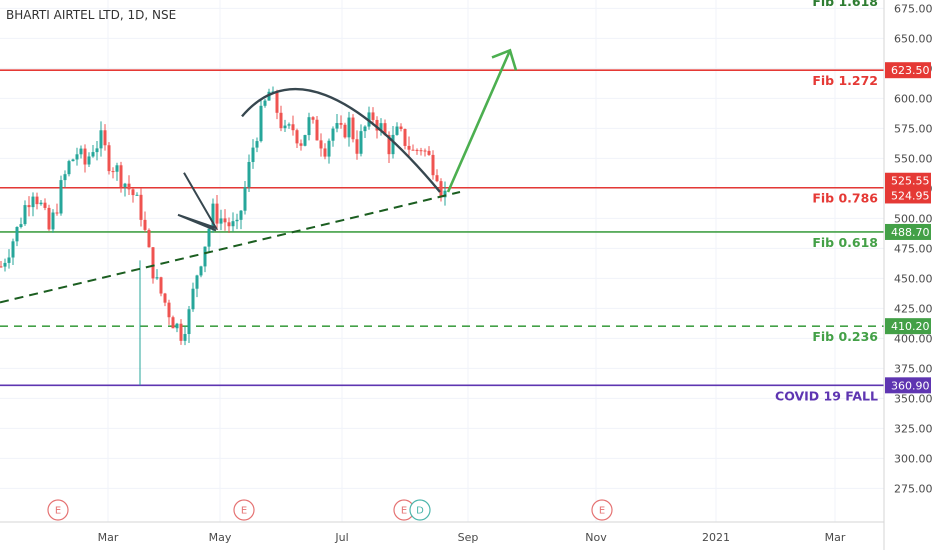 Image resolution: width=932 pixels, height=550 pixels. What do you see at coordinates (845, 80) in the screenshot?
I see `fib-level-label: Fib 1.272` at bounding box center [845, 80].